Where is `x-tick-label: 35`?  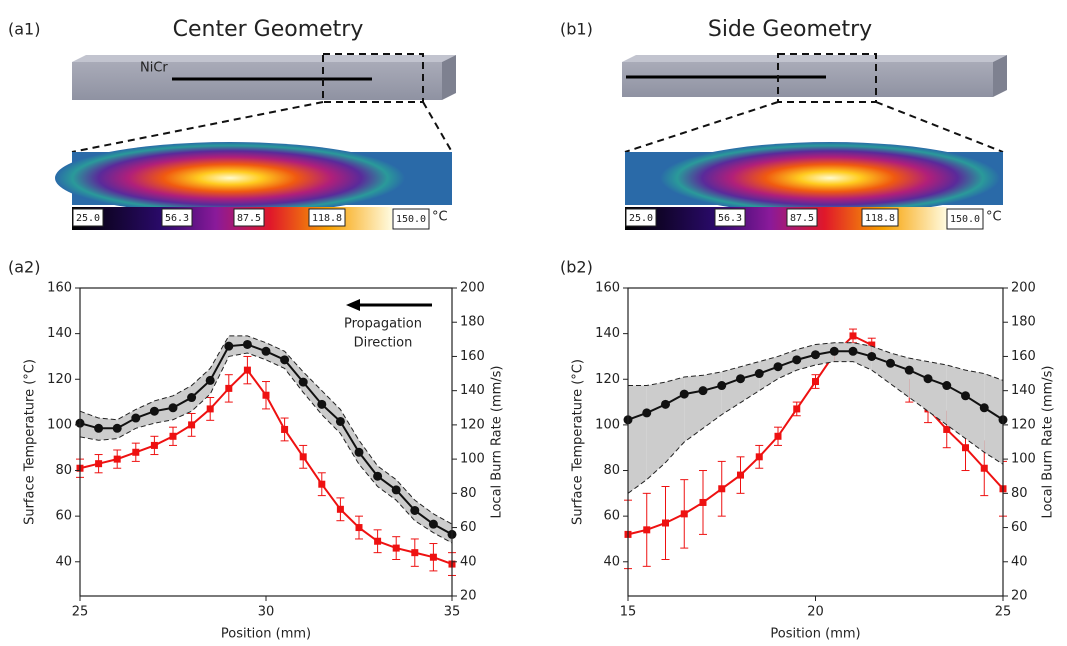 x-tick-label: 35 is located at coordinates (452, 612).